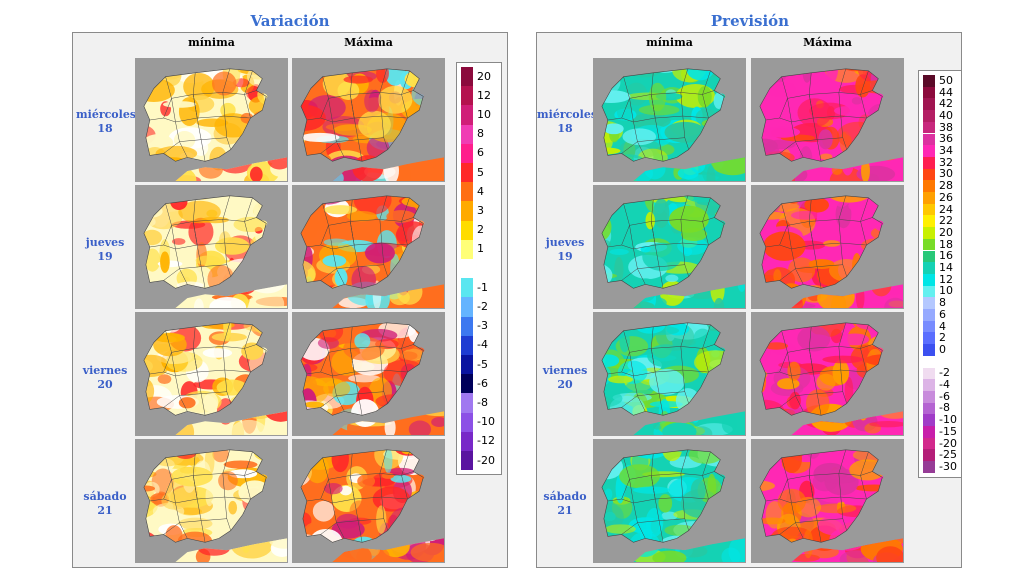 This screenshot has width=1024, height=576. I want to click on legend-label: -30, so click(948, 466).